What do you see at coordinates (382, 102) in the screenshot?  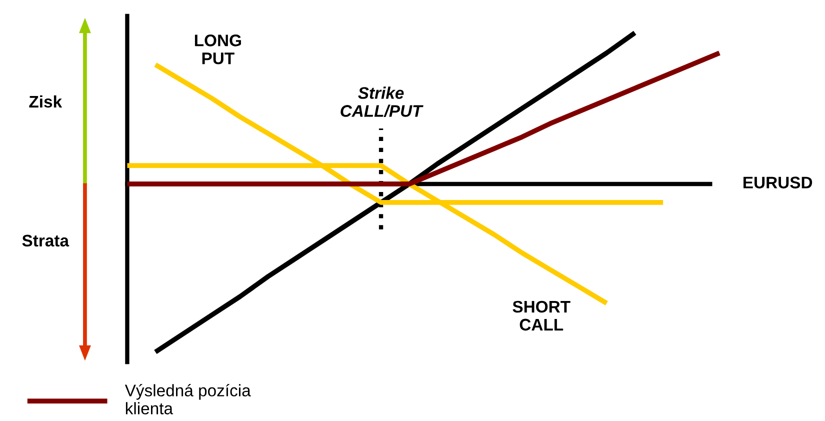 I see `annotation: Strike CALL/PUT` at bounding box center [382, 102].